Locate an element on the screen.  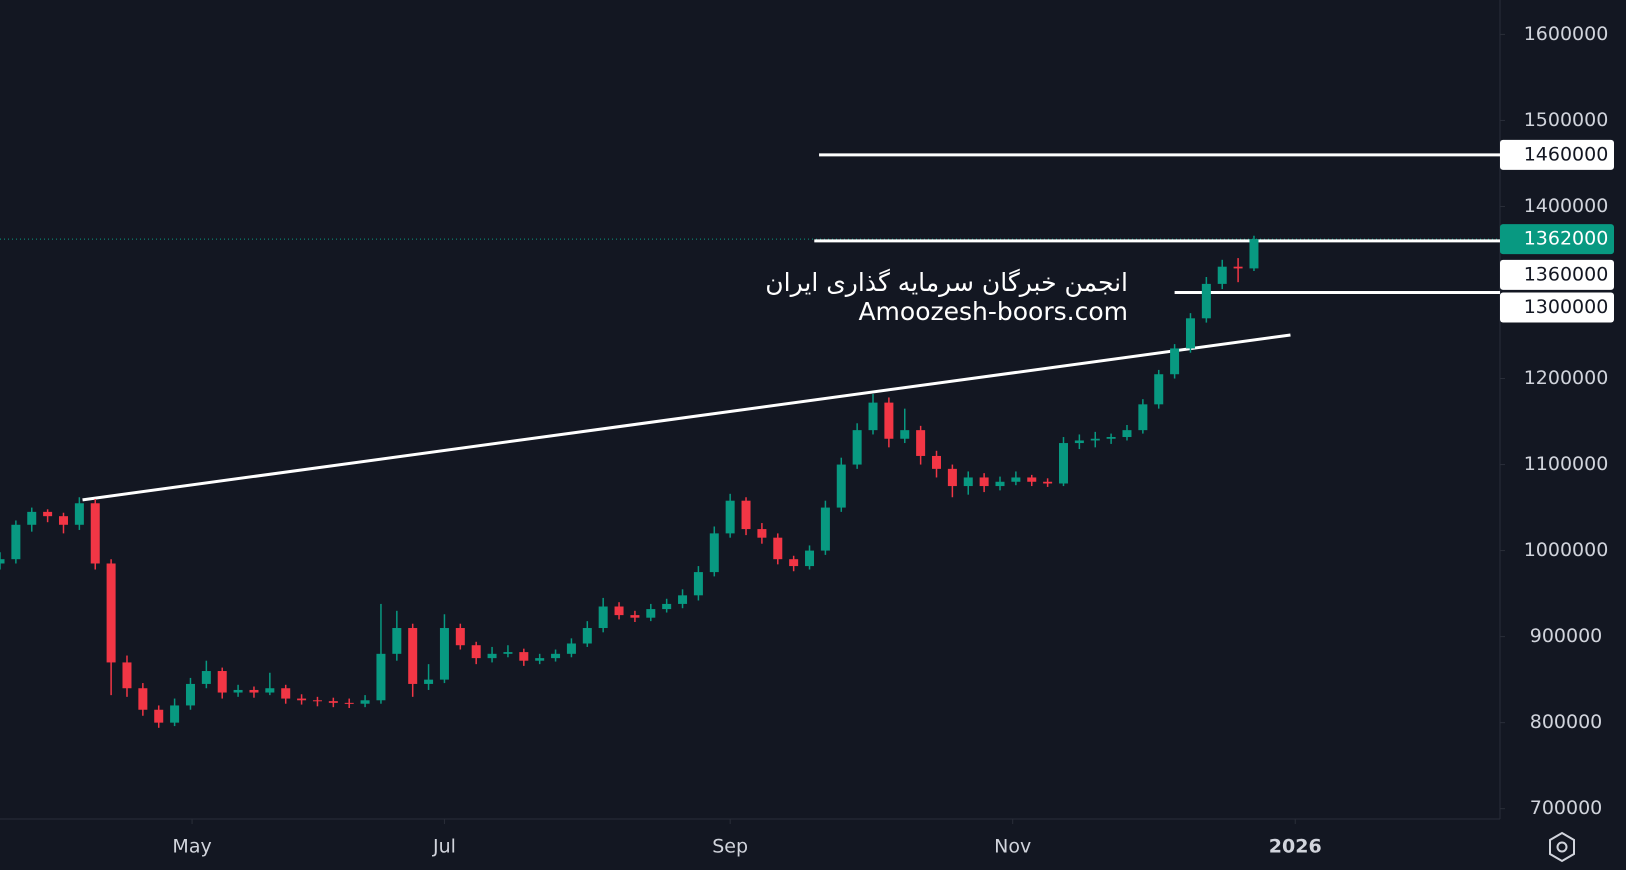
settings-hex is located at coordinates (1562, 847).